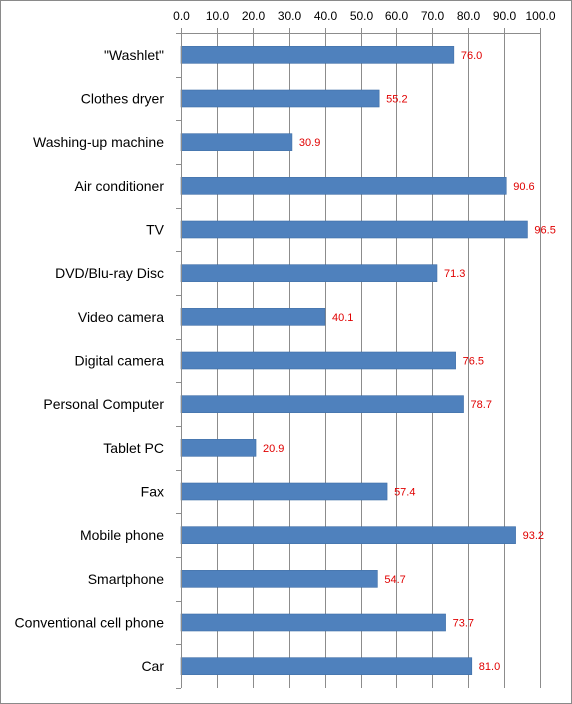 This screenshot has height=704, width=572. I want to click on data-label: 30.9, so click(309, 143).